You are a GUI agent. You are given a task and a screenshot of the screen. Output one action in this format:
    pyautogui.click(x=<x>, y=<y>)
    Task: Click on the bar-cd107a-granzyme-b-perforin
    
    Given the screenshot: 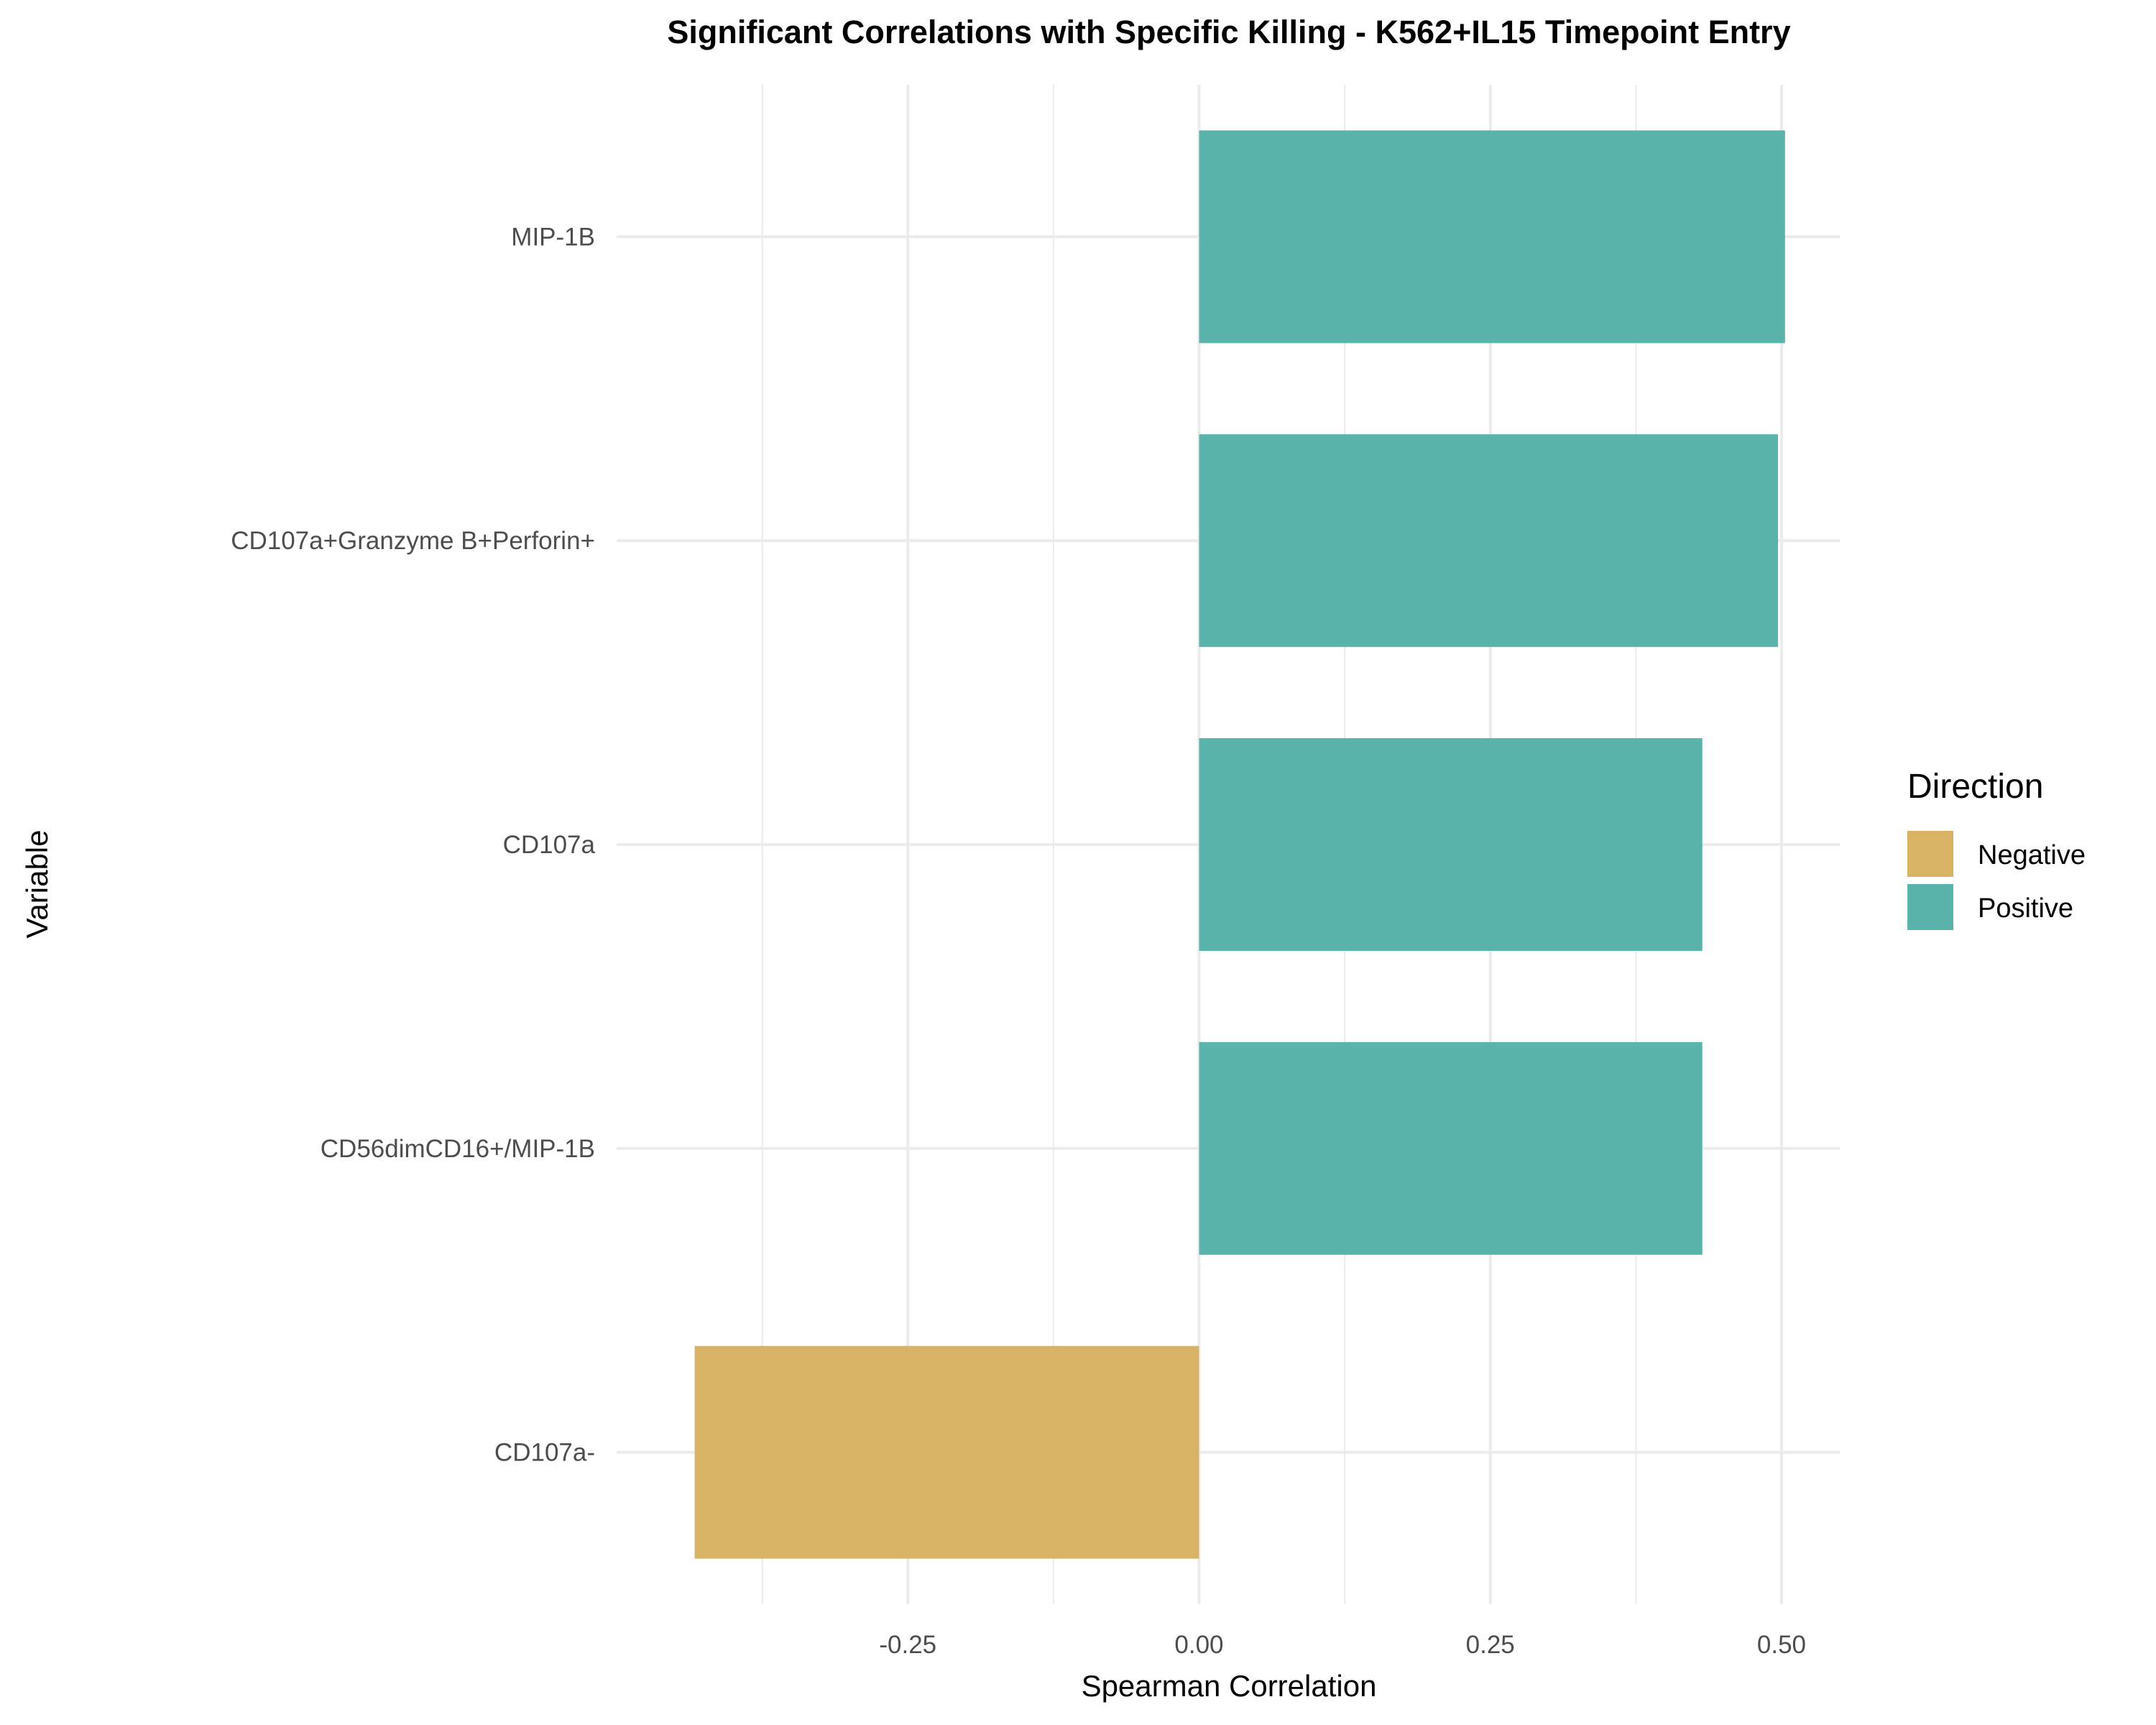 What is the action you would take?
    pyautogui.click(x=1489, y=541)
    